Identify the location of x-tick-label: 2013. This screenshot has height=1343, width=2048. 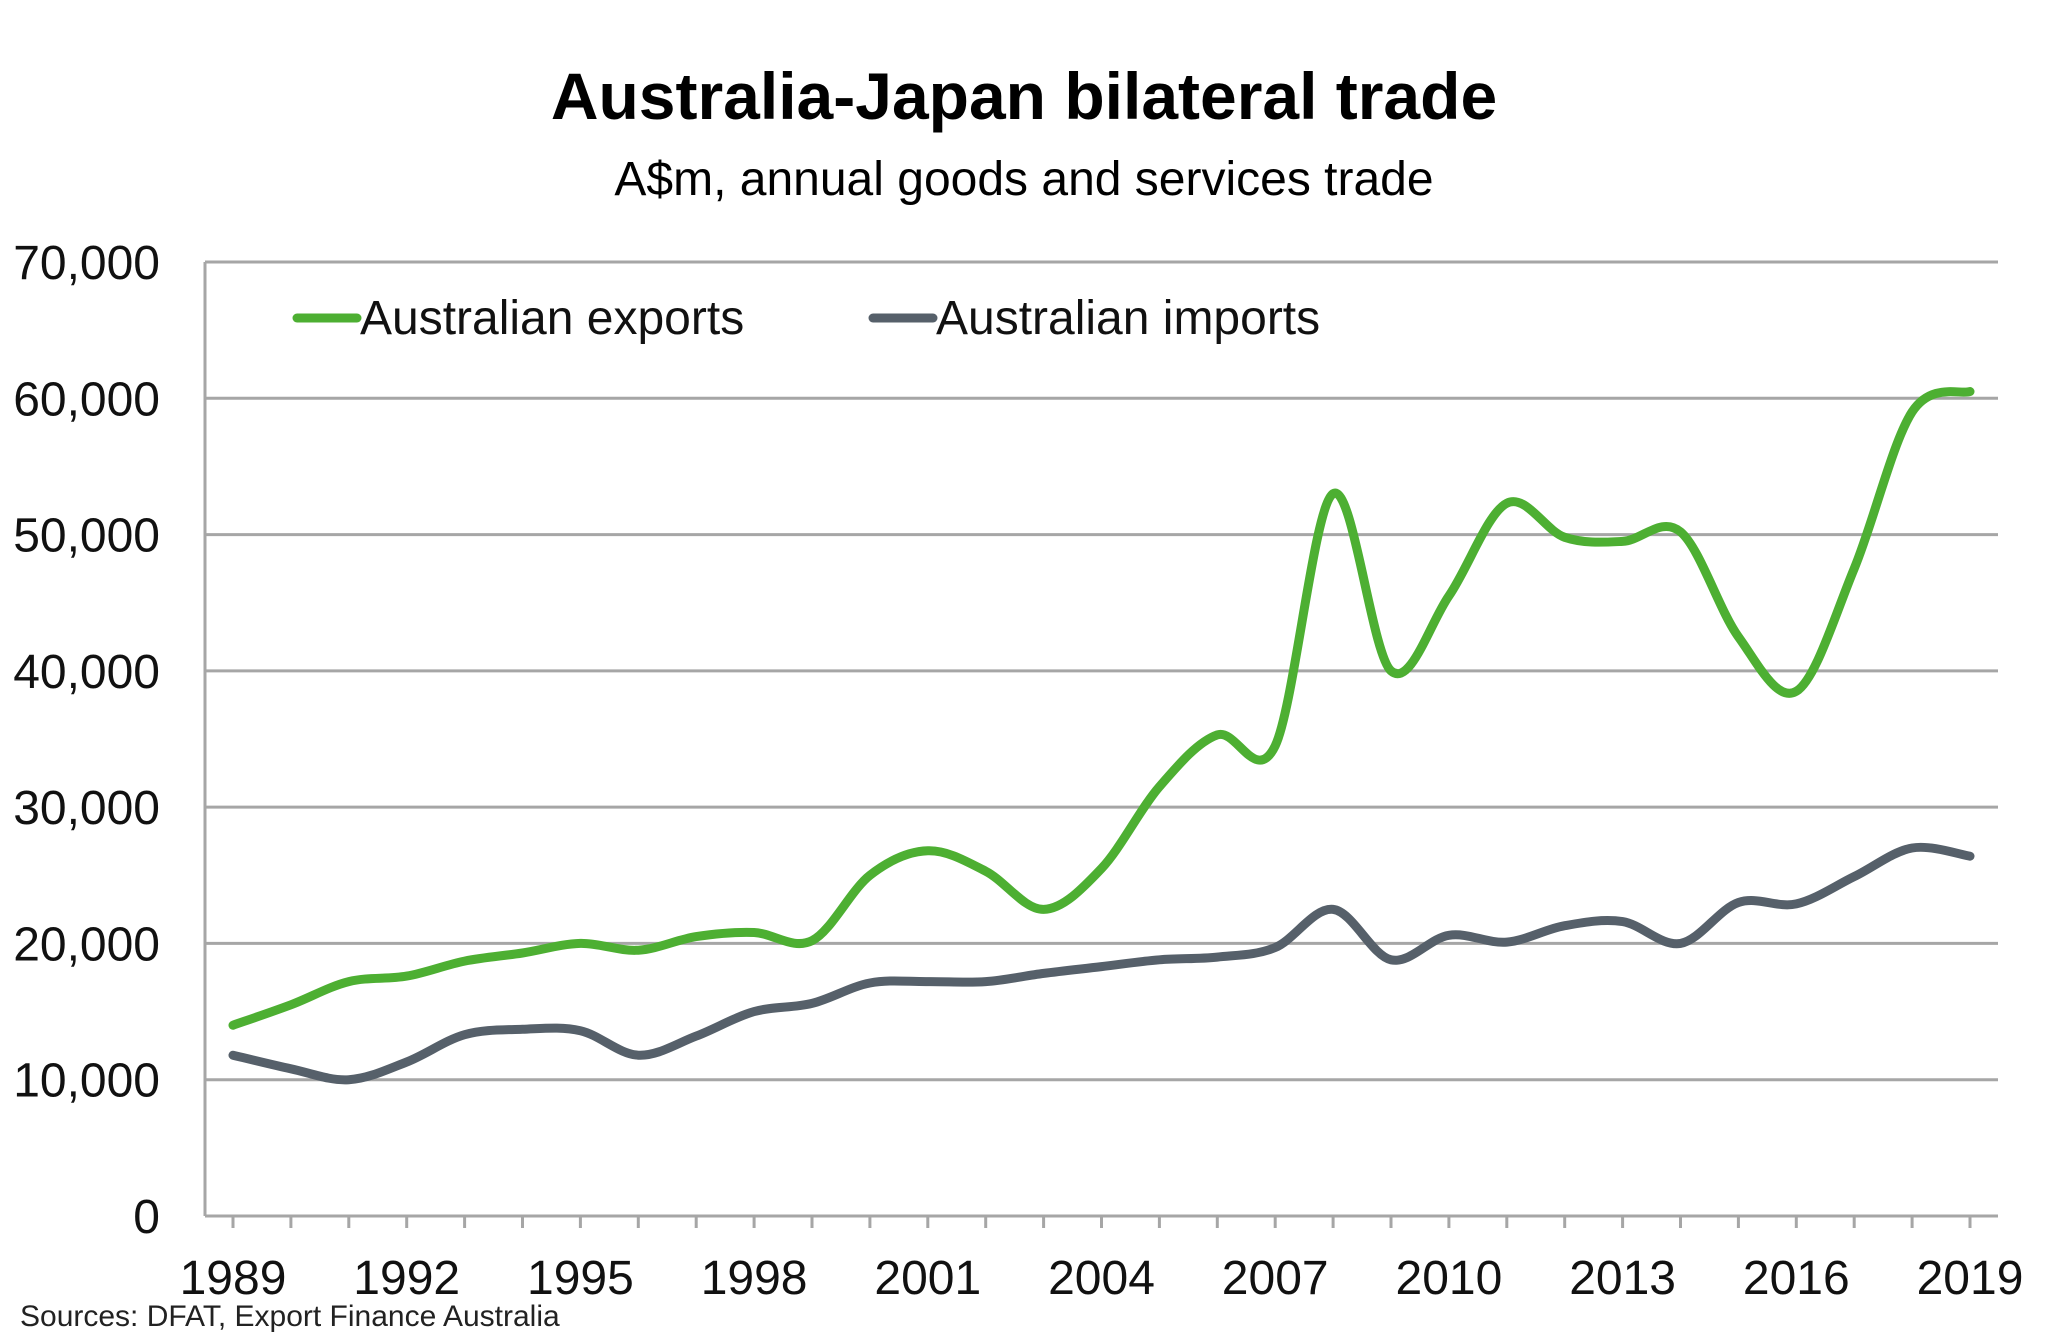
(1622, 1278).